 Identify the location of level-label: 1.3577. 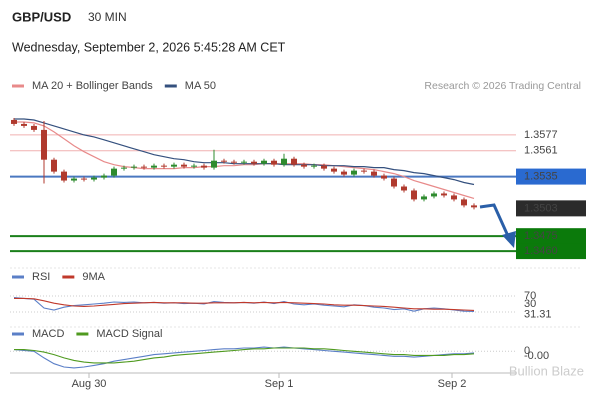
(541, 135).